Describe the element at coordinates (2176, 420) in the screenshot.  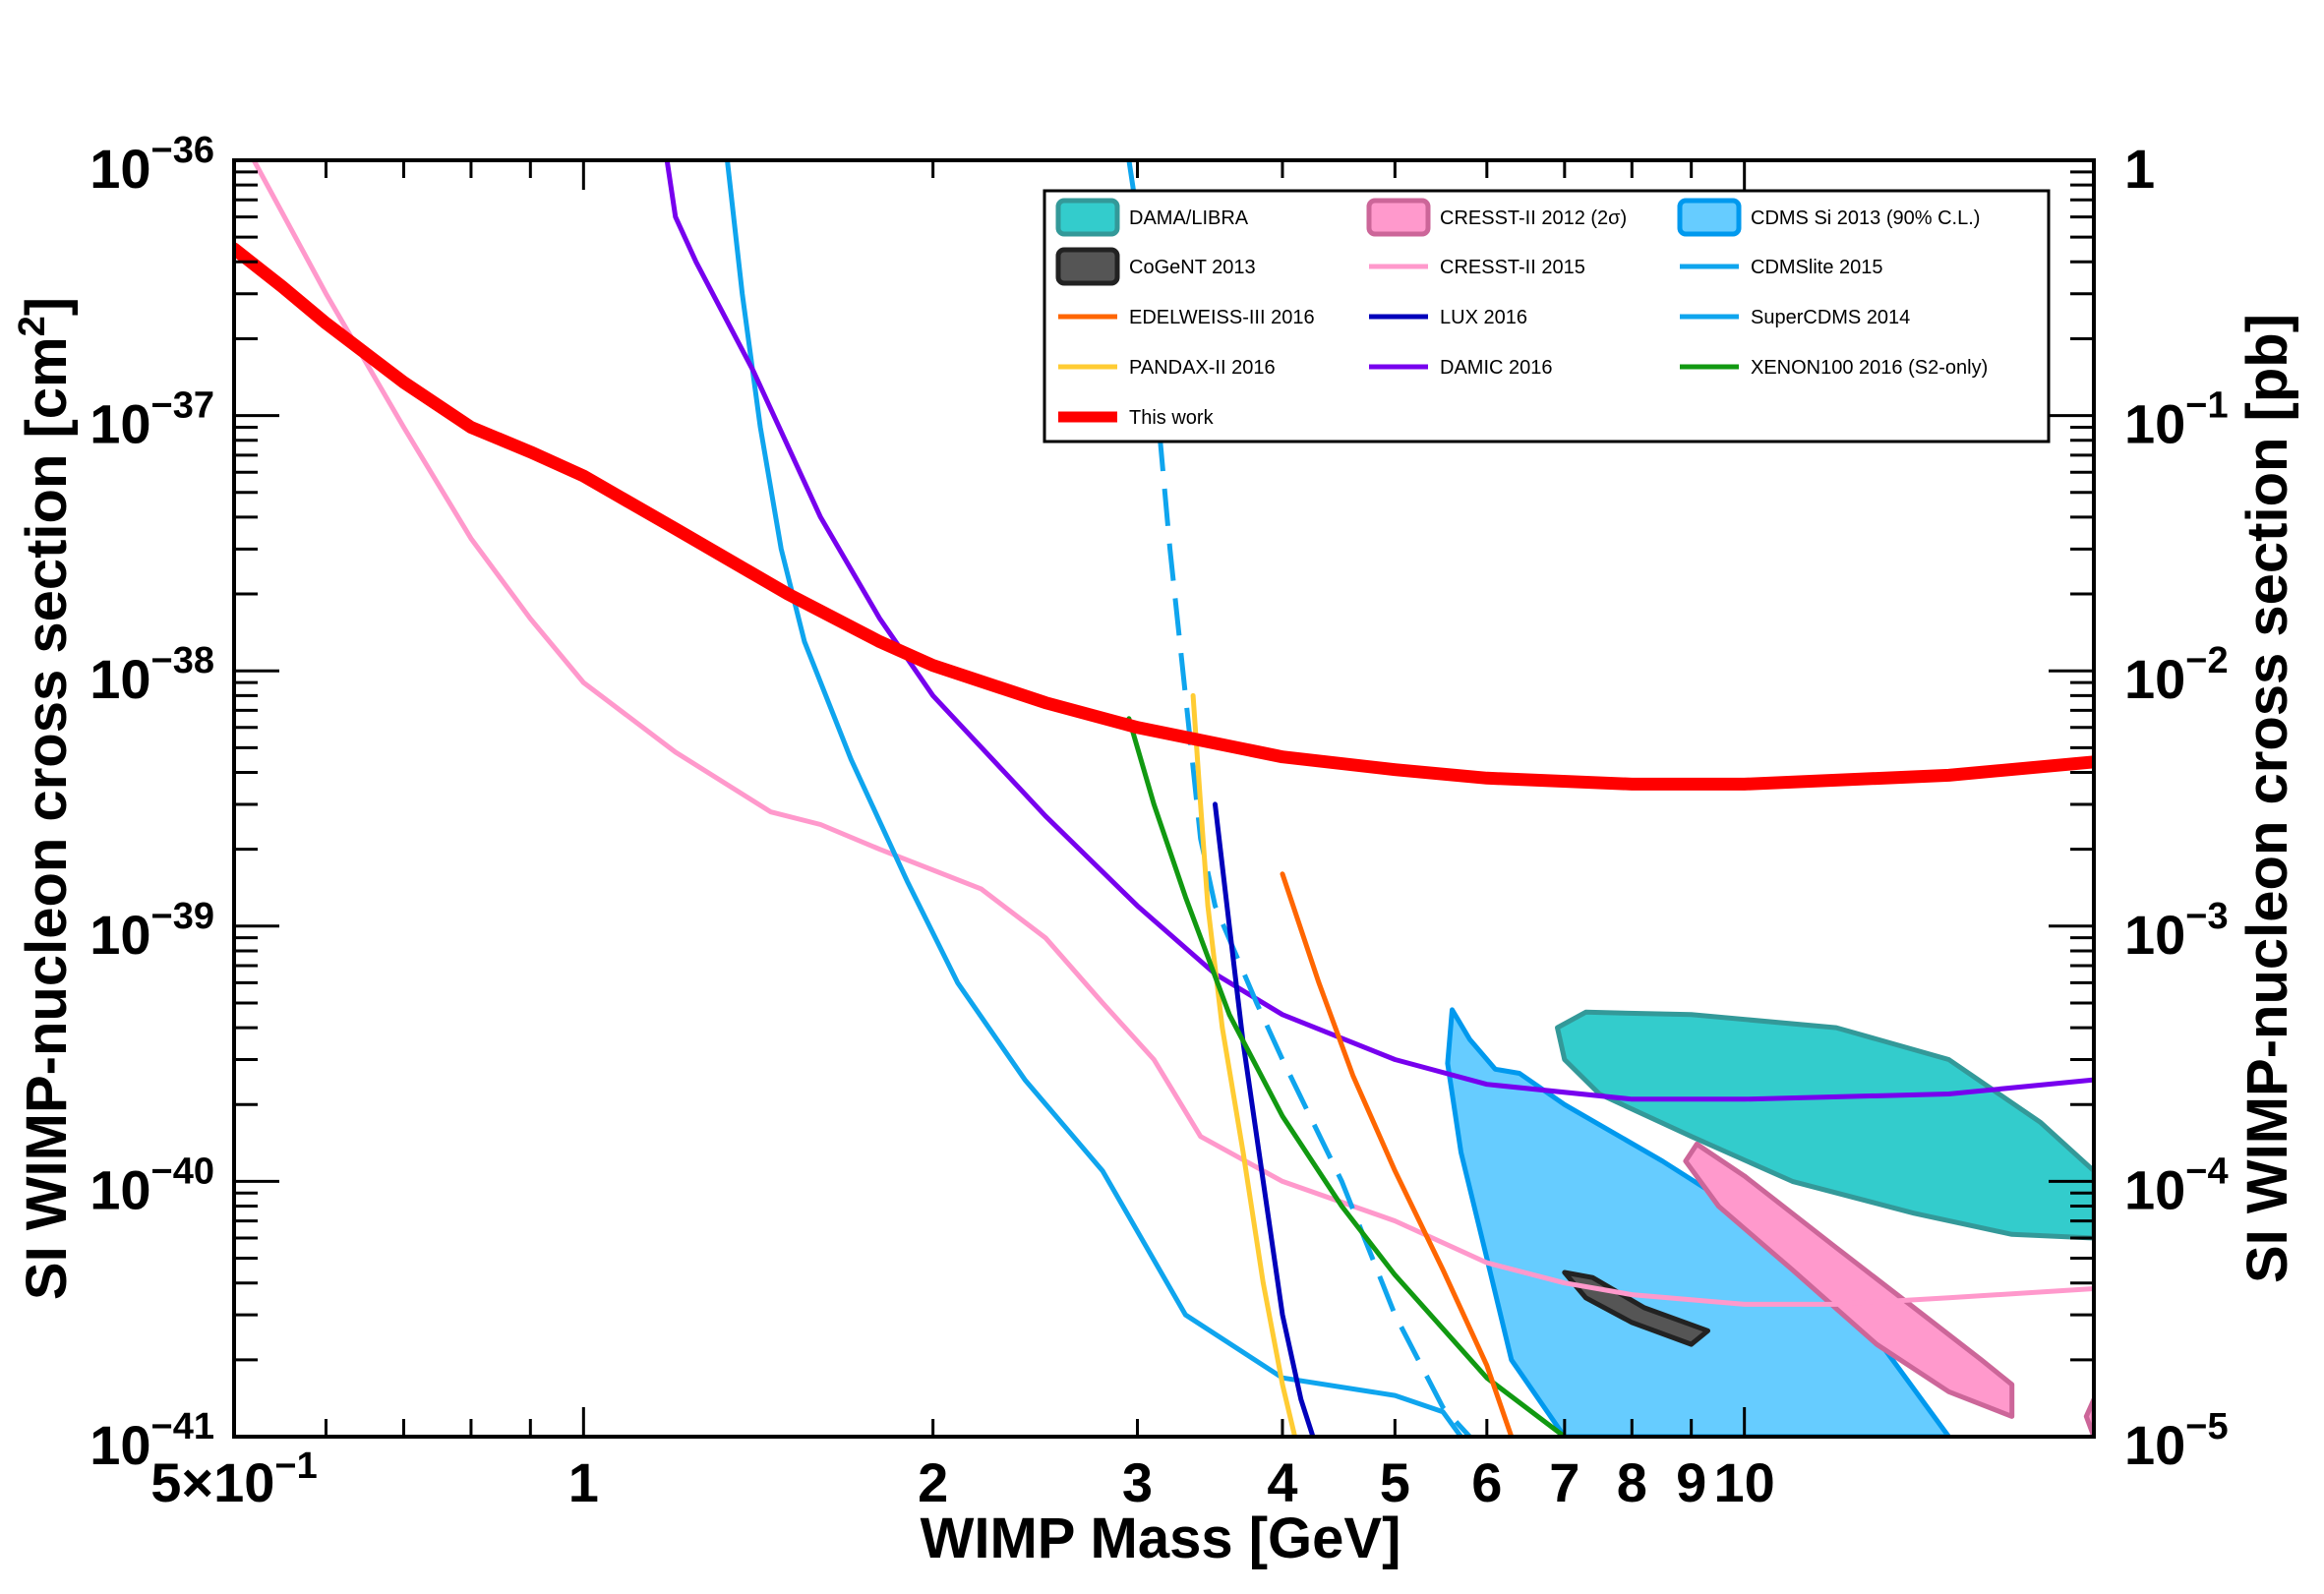
I see `y2-tick-label: 10⁻¹` at that location.